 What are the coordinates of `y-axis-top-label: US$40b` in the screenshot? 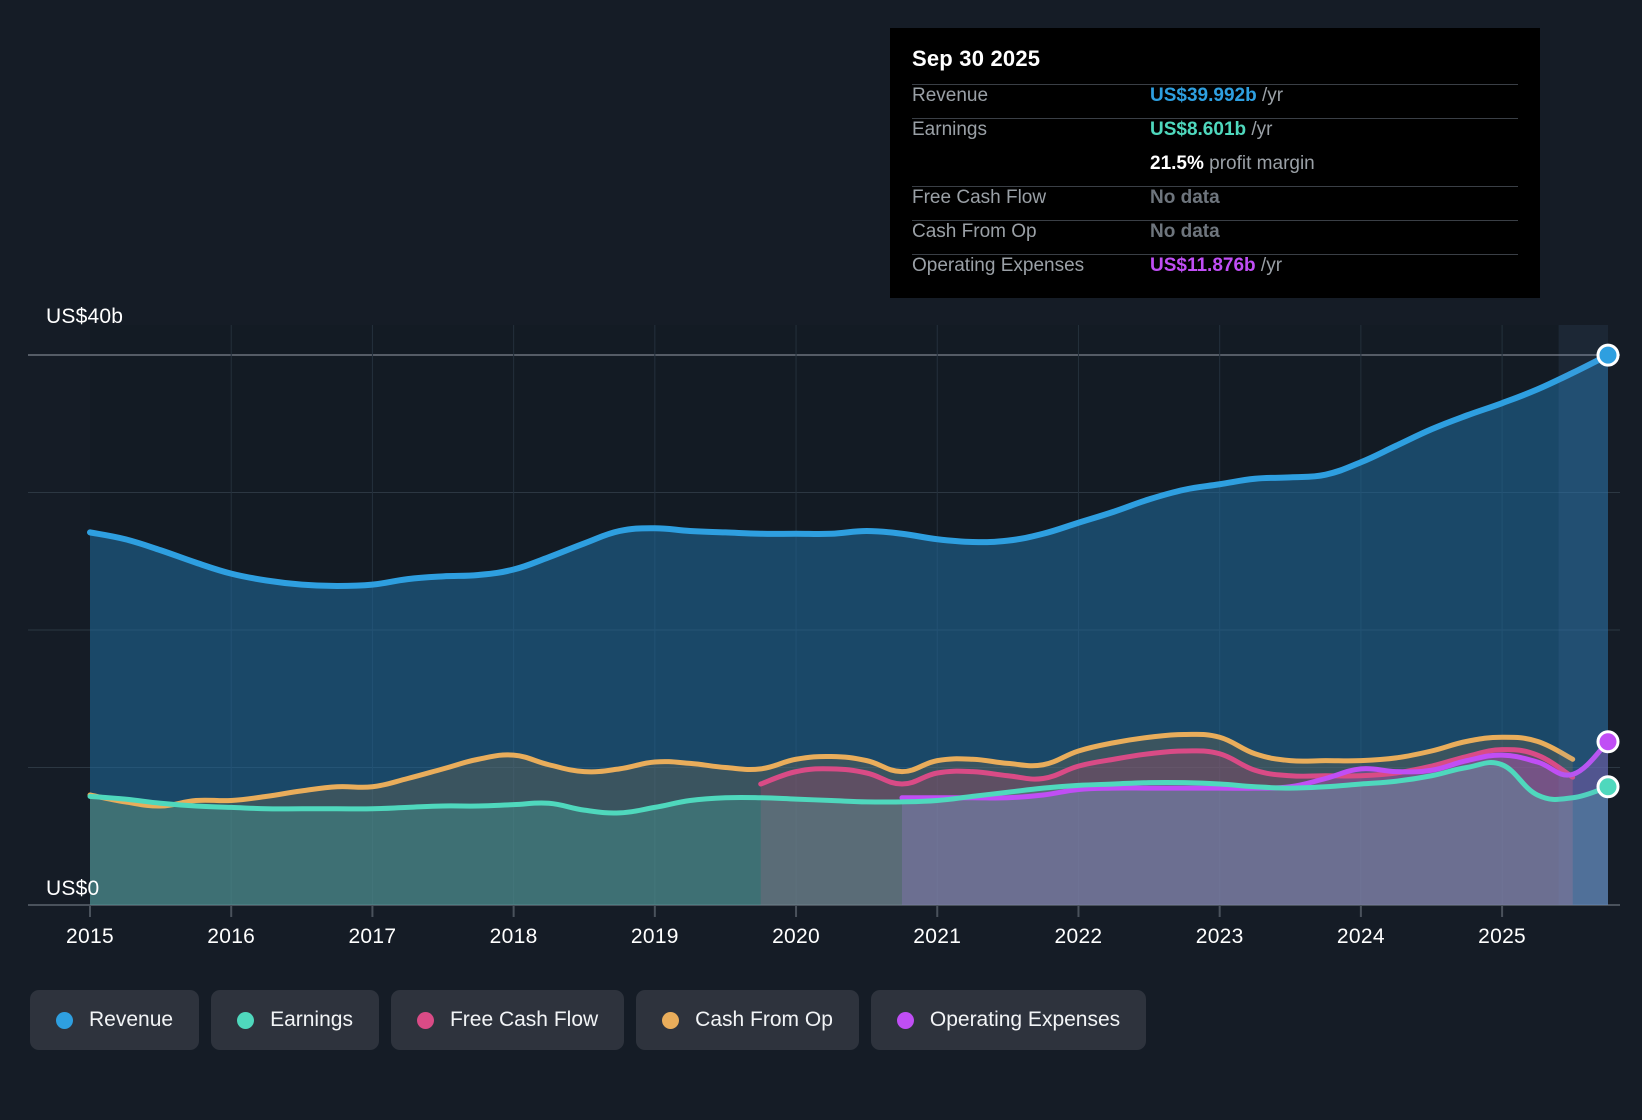 It's located at (85, 316).